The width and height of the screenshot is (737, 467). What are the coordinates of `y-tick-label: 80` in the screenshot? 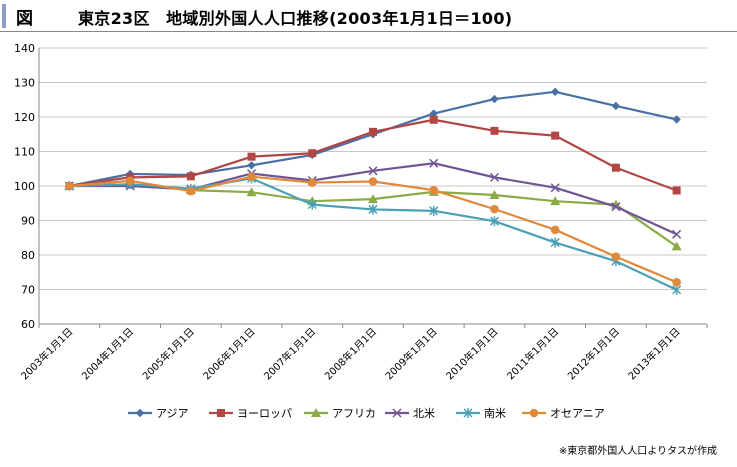 It's located at (28, 255).